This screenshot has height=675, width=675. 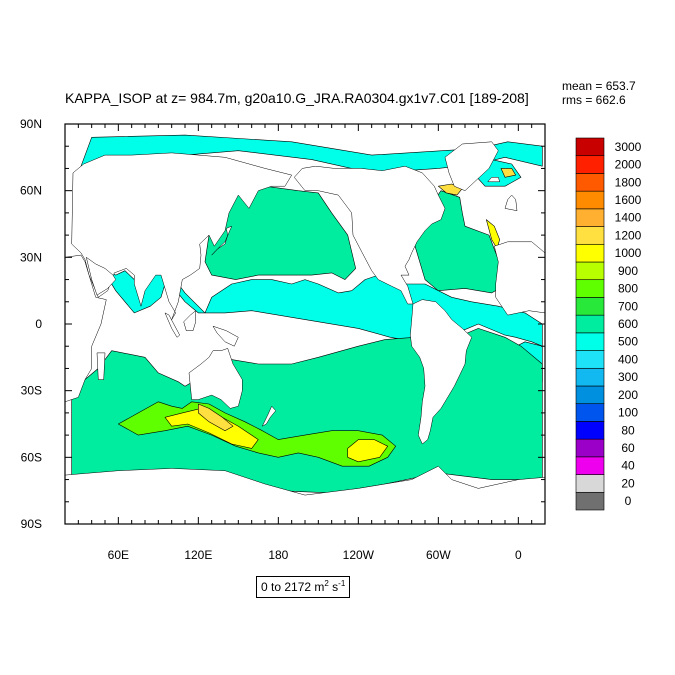 What do you see at coordinates (86, 328) in the screenshot?
I see `land-africa-east` at bounding box center [86, 328].